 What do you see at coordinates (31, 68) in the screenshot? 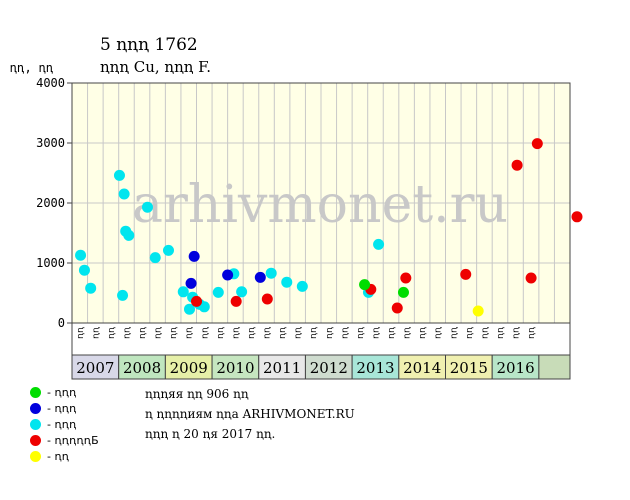
I see `y-axis-label: ꞑꞑ, ꞑꞑ` at bounding box center [31, 68].